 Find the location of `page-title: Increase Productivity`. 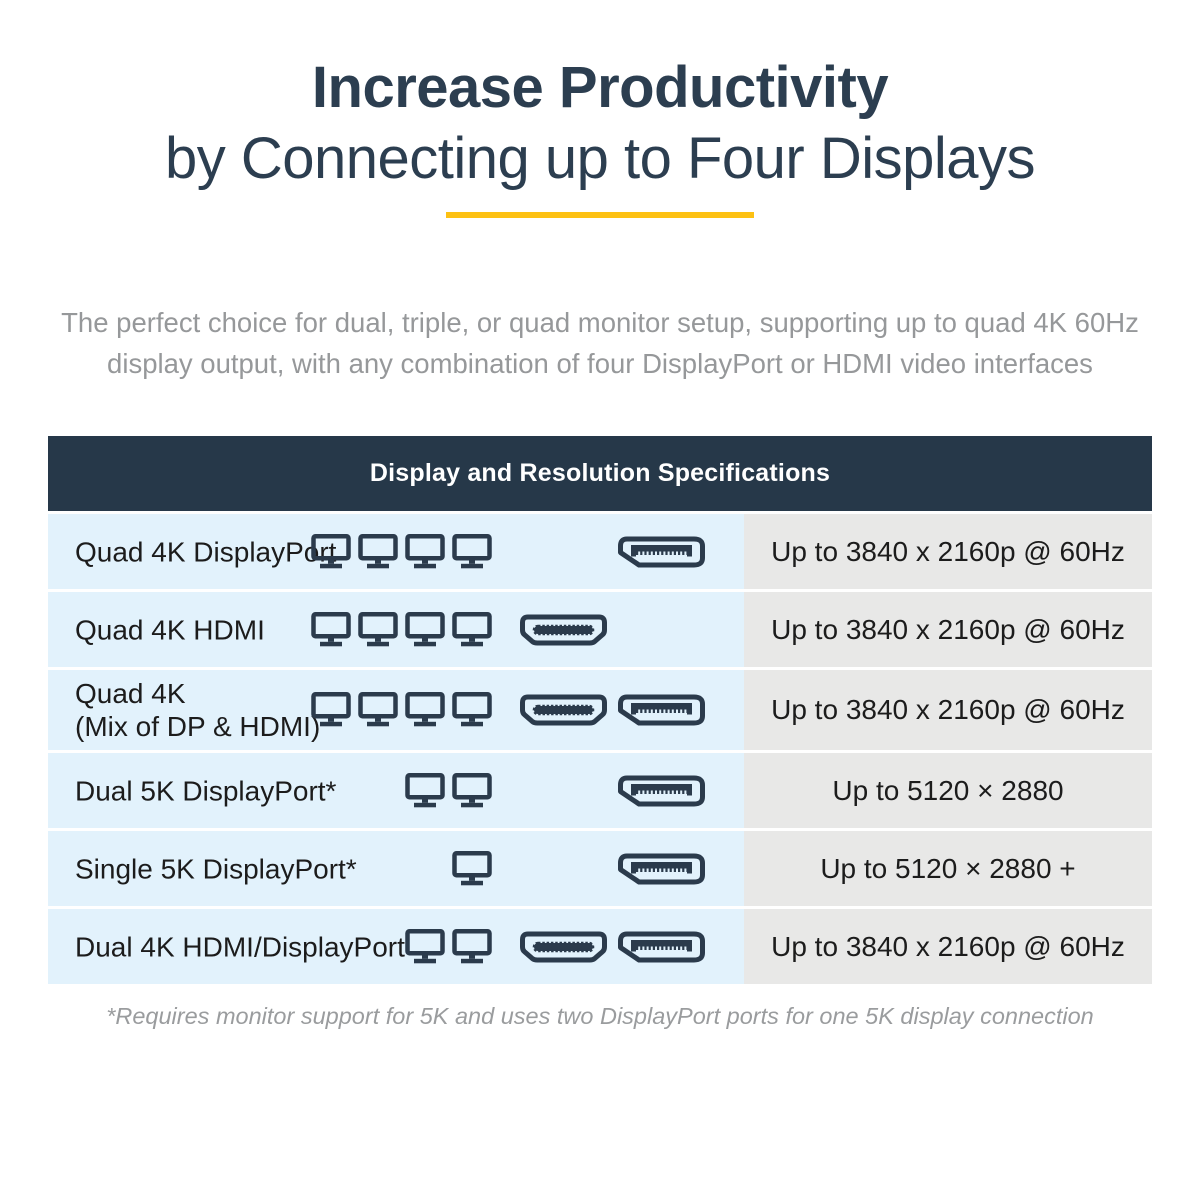

page-title: Increase Productivity is located at coordinates (600, 87).